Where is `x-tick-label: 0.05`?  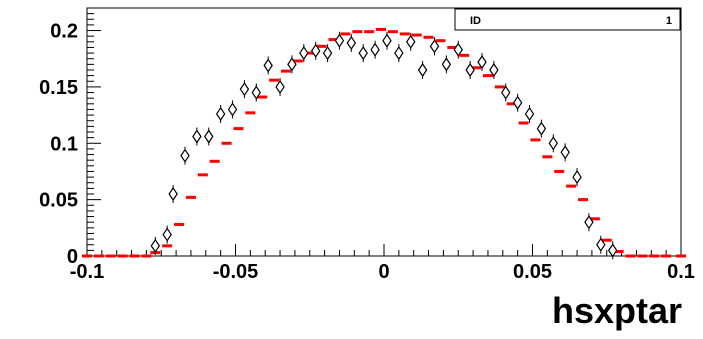
x-tick-label: 0.05 is located at coordinates (532, 272).